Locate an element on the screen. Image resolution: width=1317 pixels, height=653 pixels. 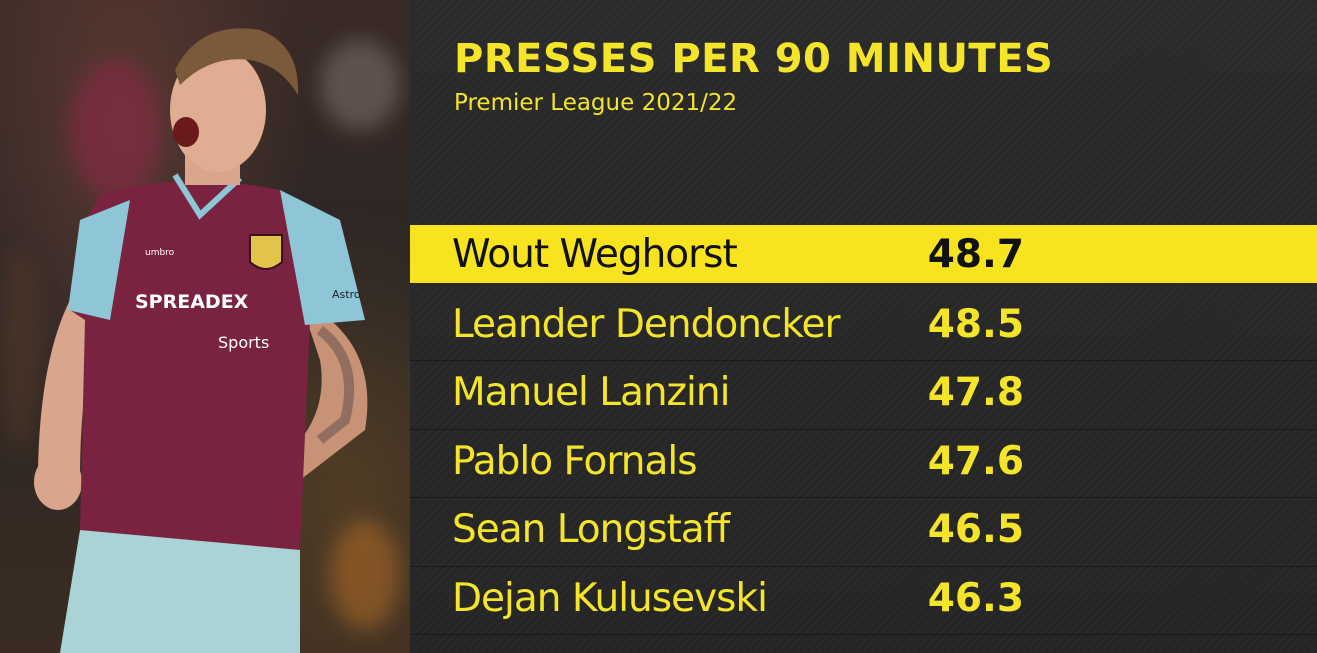
shirt-sponsor-text: SPREADEX is located at coordinates (192, 302).